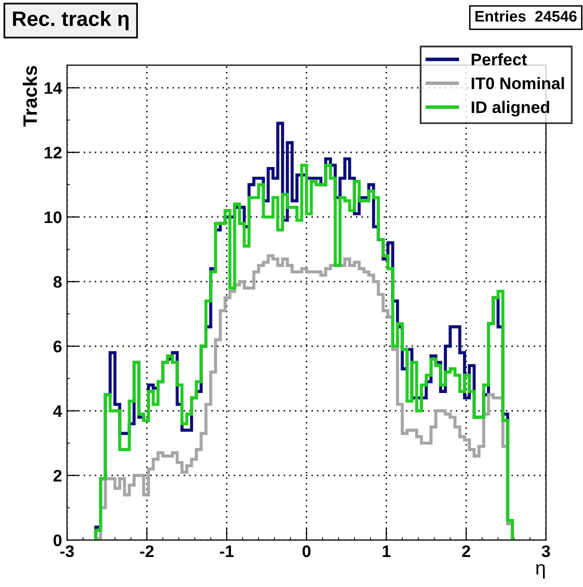 Image resolution: width=583 pixels, height=587 pixels. What do you see at coordinates (499, 59) in the screenshot?
I see `legend-label: Perfect` at bounding box center [499, 59].